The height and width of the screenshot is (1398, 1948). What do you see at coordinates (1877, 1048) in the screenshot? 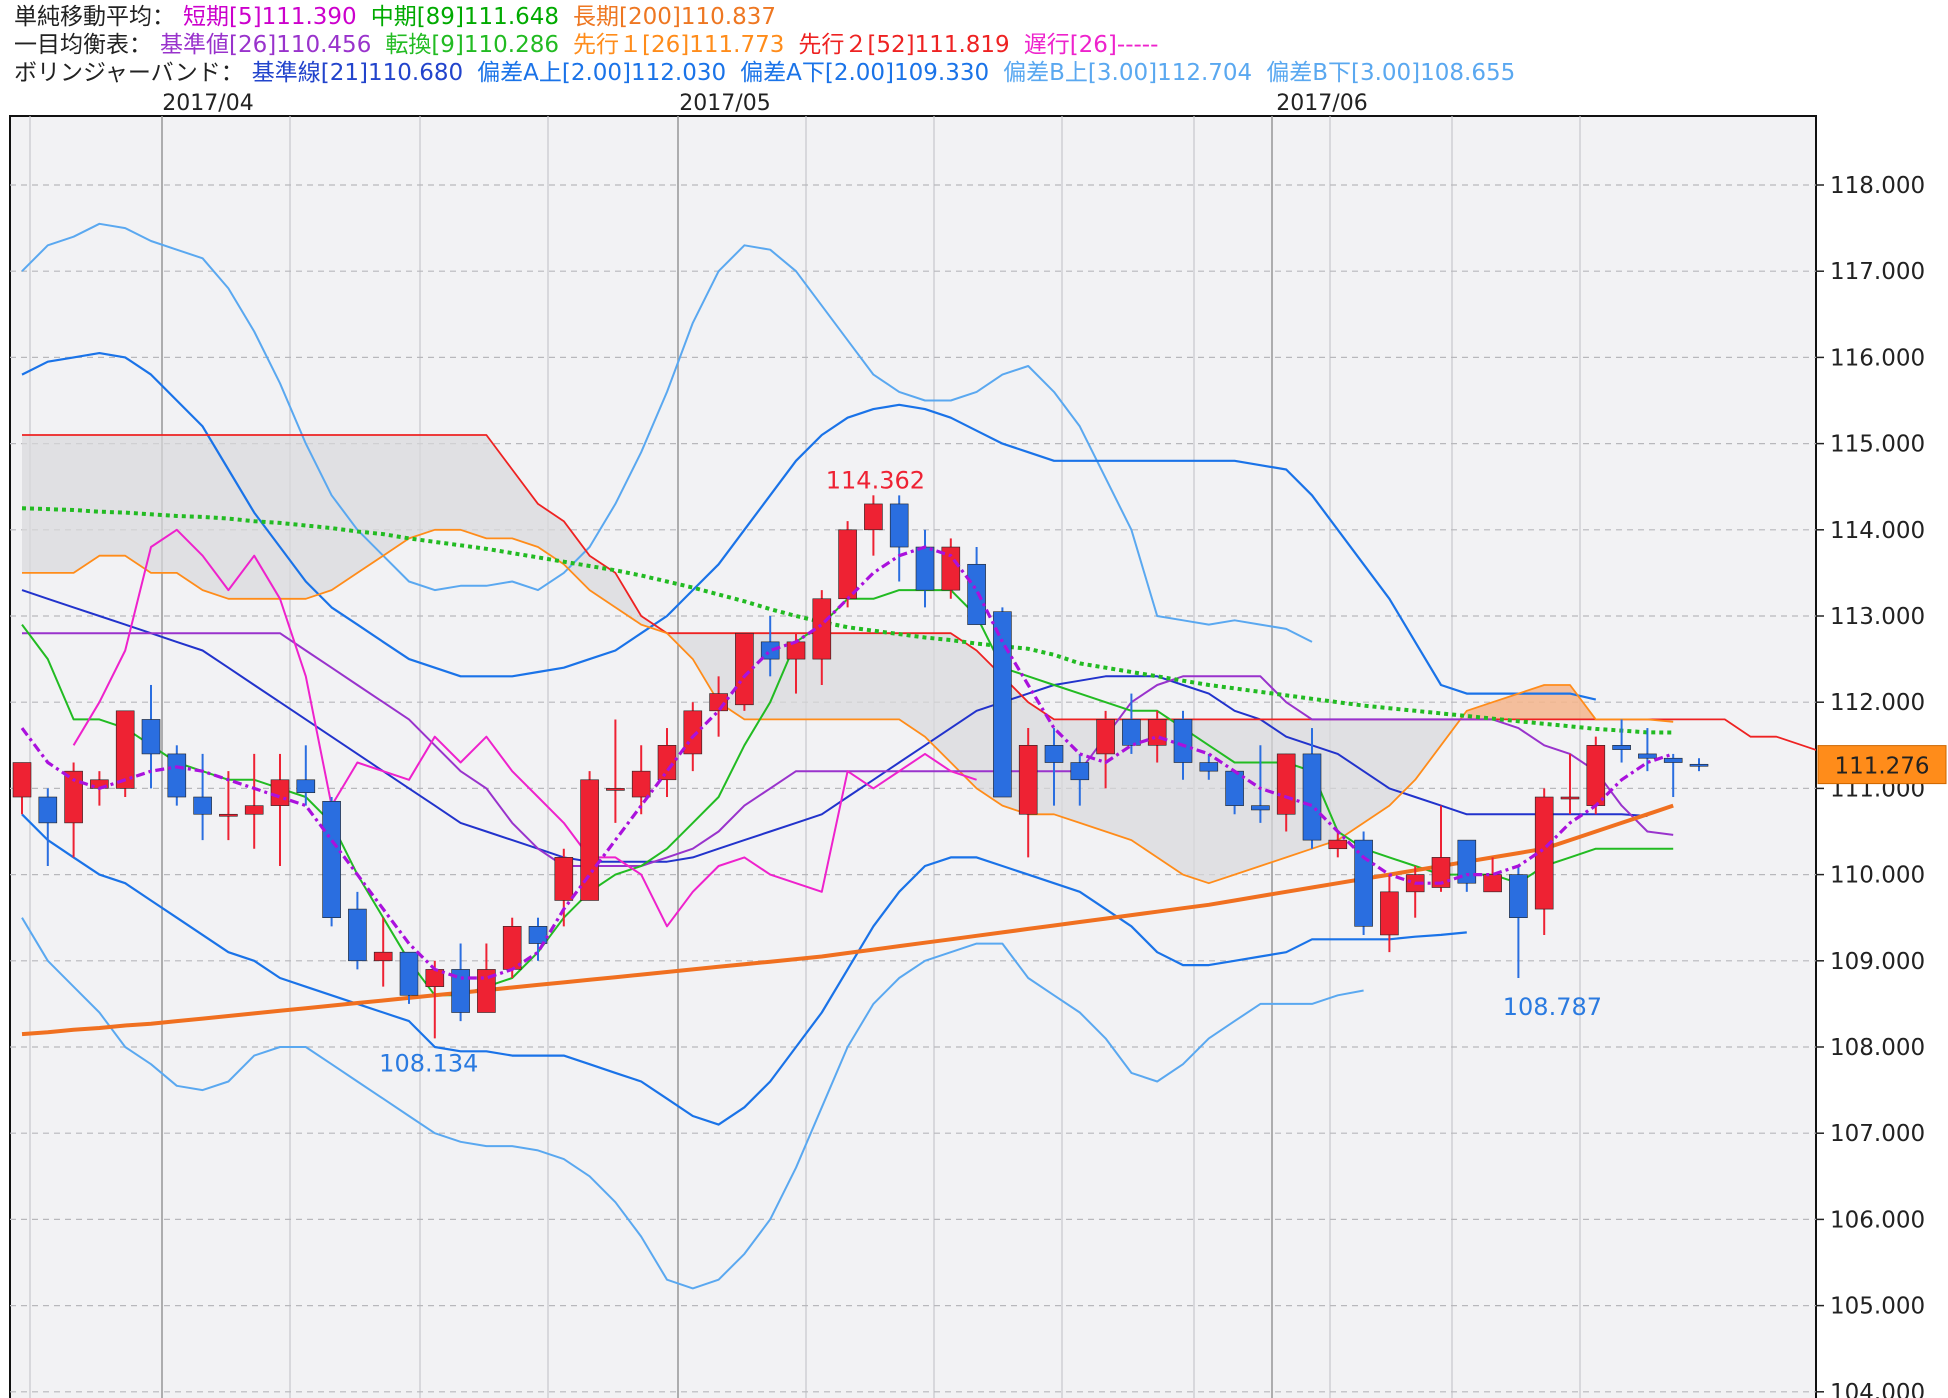
I see `y-tick-label: 108.000` at bounding box center [1877, 1048].